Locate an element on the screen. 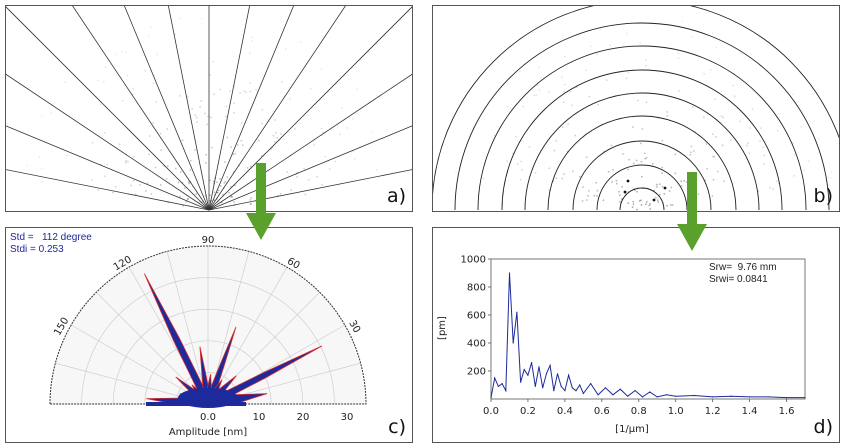  arrow-b-to-d-icon is located at coordinates (692, 211).